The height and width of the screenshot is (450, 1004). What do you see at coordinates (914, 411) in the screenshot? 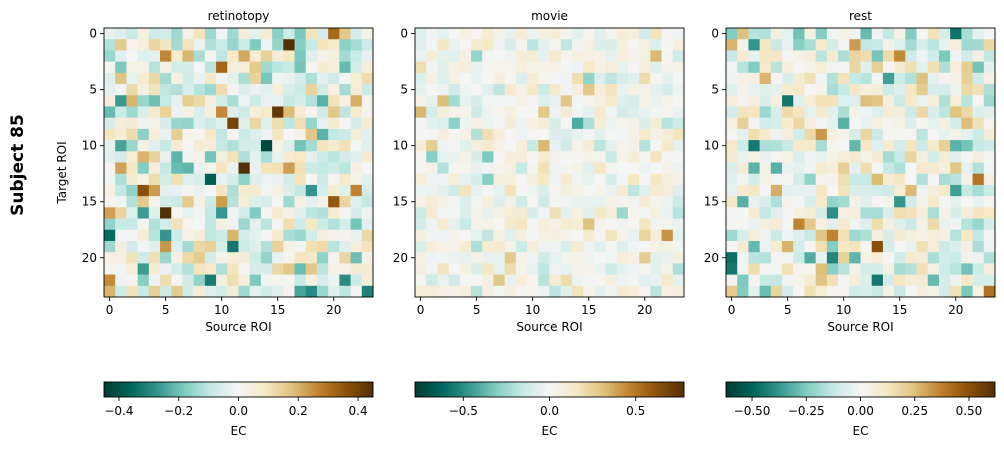
I see `colorbar-tick-label: 0.25` at bounding box center [914, 411].